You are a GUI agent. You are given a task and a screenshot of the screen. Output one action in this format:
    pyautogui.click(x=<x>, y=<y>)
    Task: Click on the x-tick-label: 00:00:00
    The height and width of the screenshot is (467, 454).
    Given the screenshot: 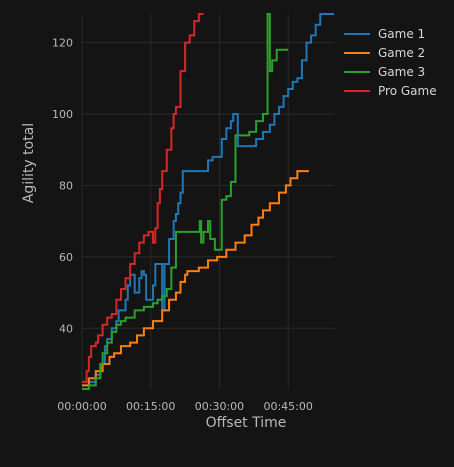 What is the action you would take?
    pyautogui.click(x=81, y=406)
    